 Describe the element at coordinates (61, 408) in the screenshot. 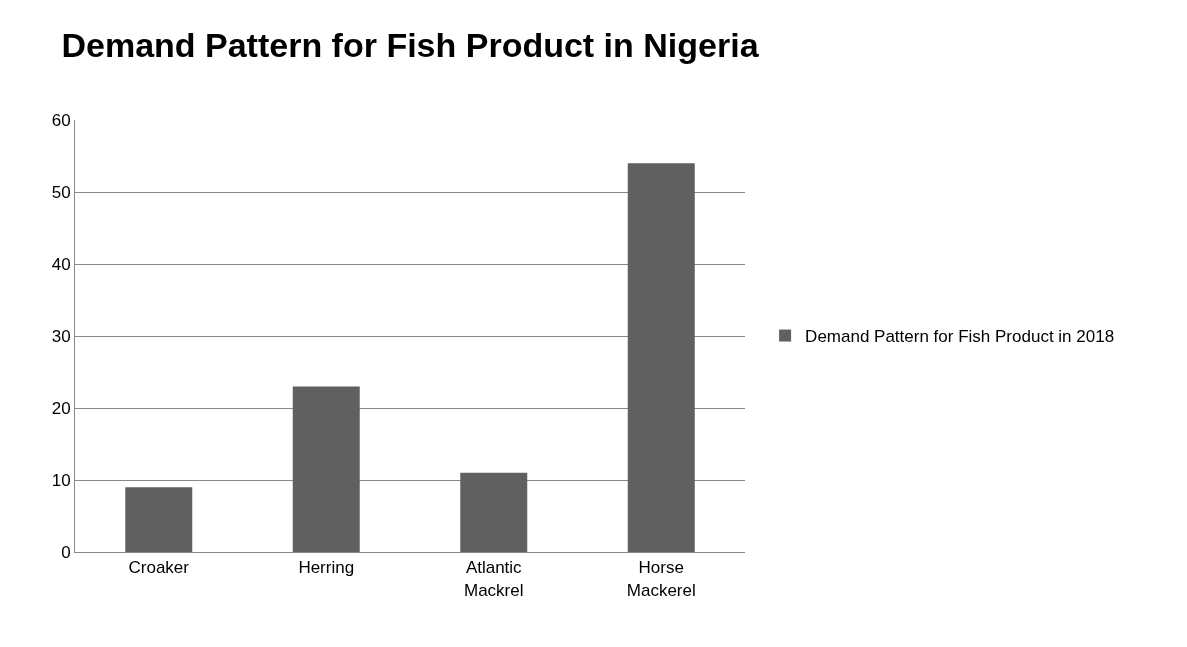

I see `y-tick-label: 20` at that location.